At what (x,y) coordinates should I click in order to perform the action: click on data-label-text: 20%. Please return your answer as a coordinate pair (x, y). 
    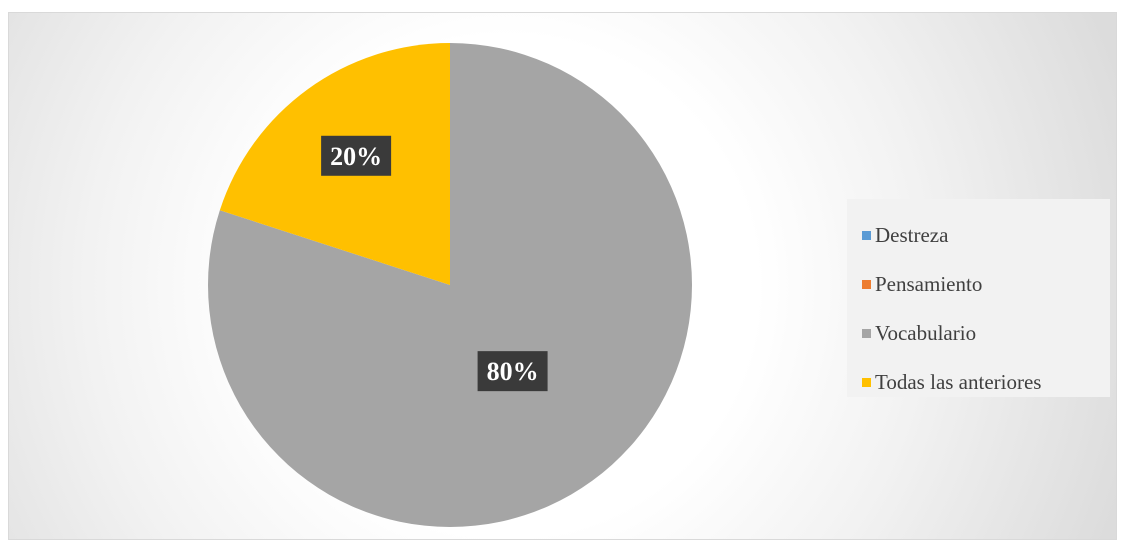
    Looking at the image, I should click on (356, 156).